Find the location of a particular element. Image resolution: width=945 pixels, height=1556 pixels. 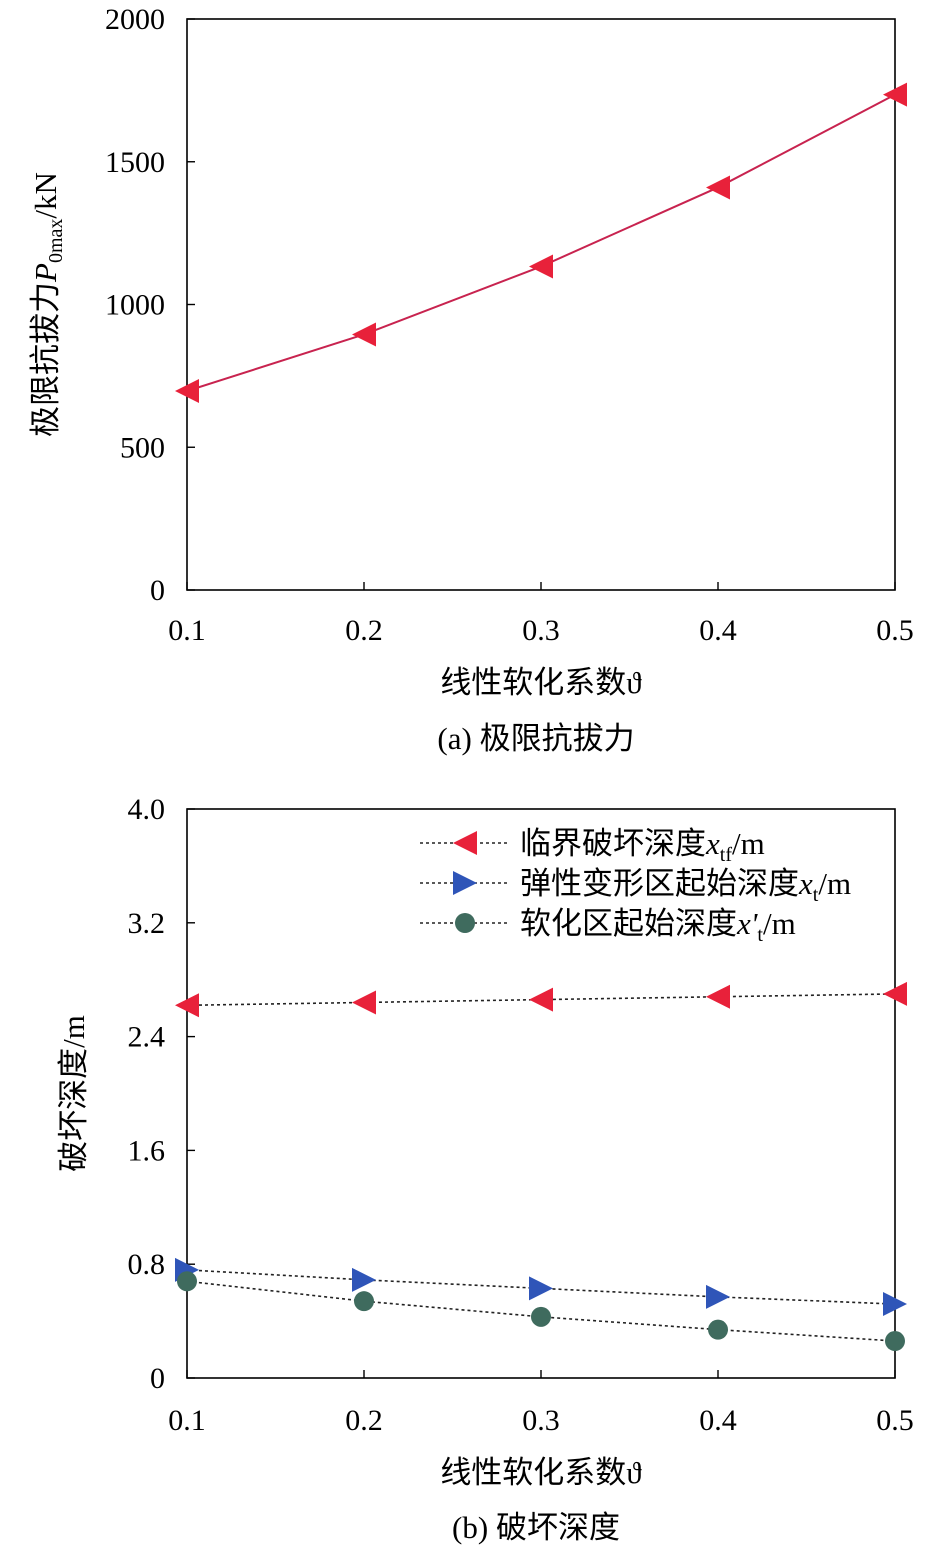

legend-label-var: x' is located at coordinates (747, 923).